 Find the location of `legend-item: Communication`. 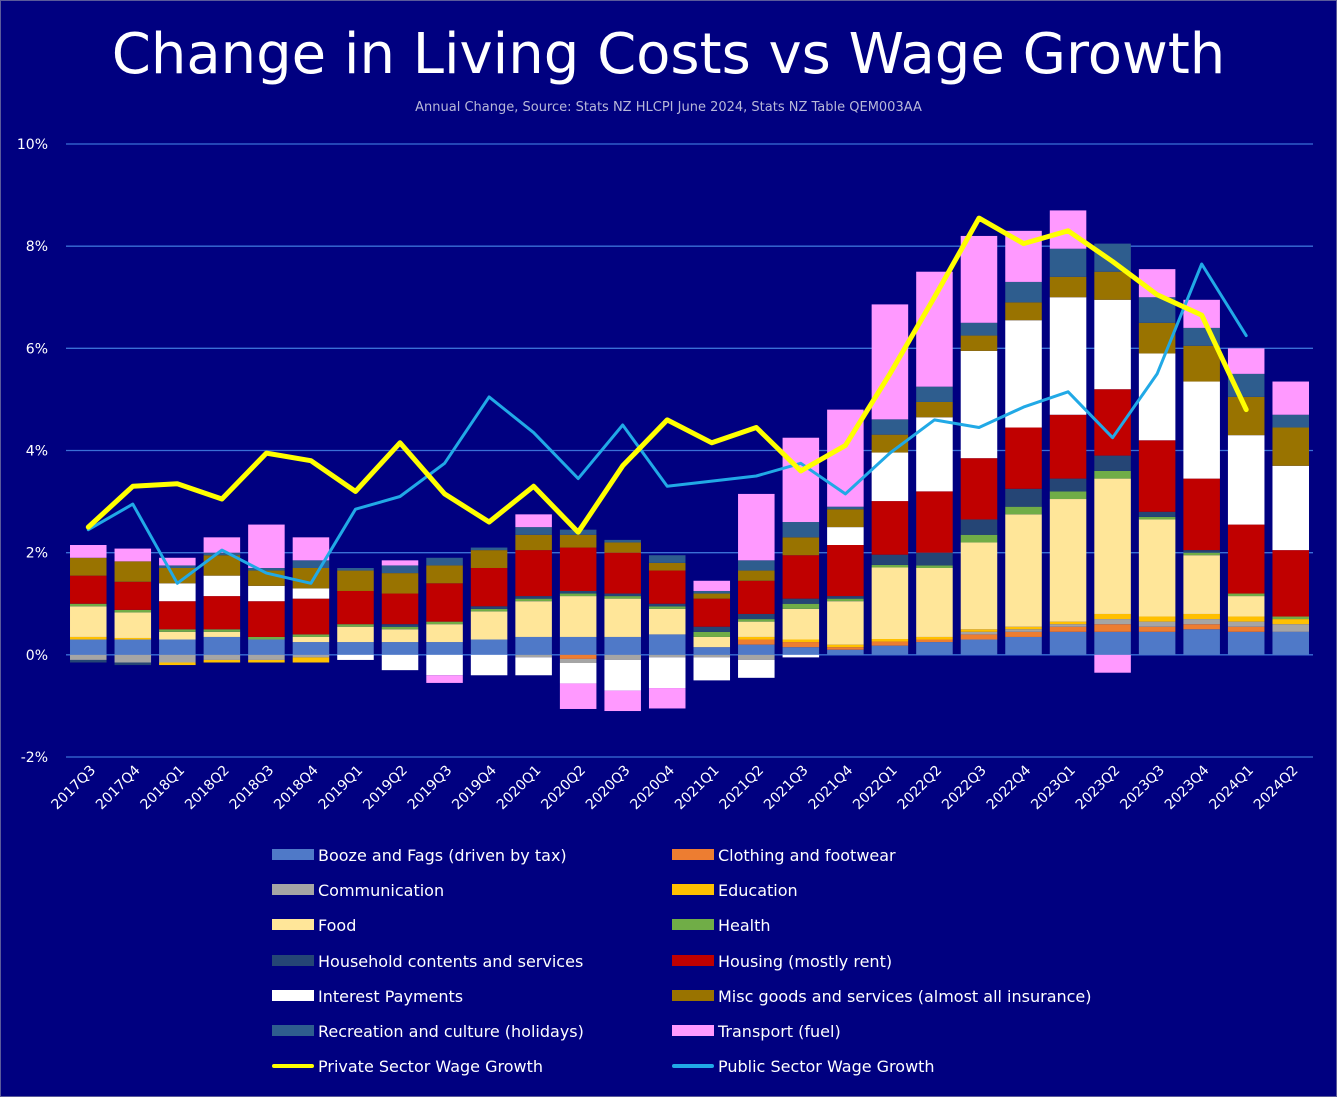

legend-item: Communication is located at coordinates (358, 892).